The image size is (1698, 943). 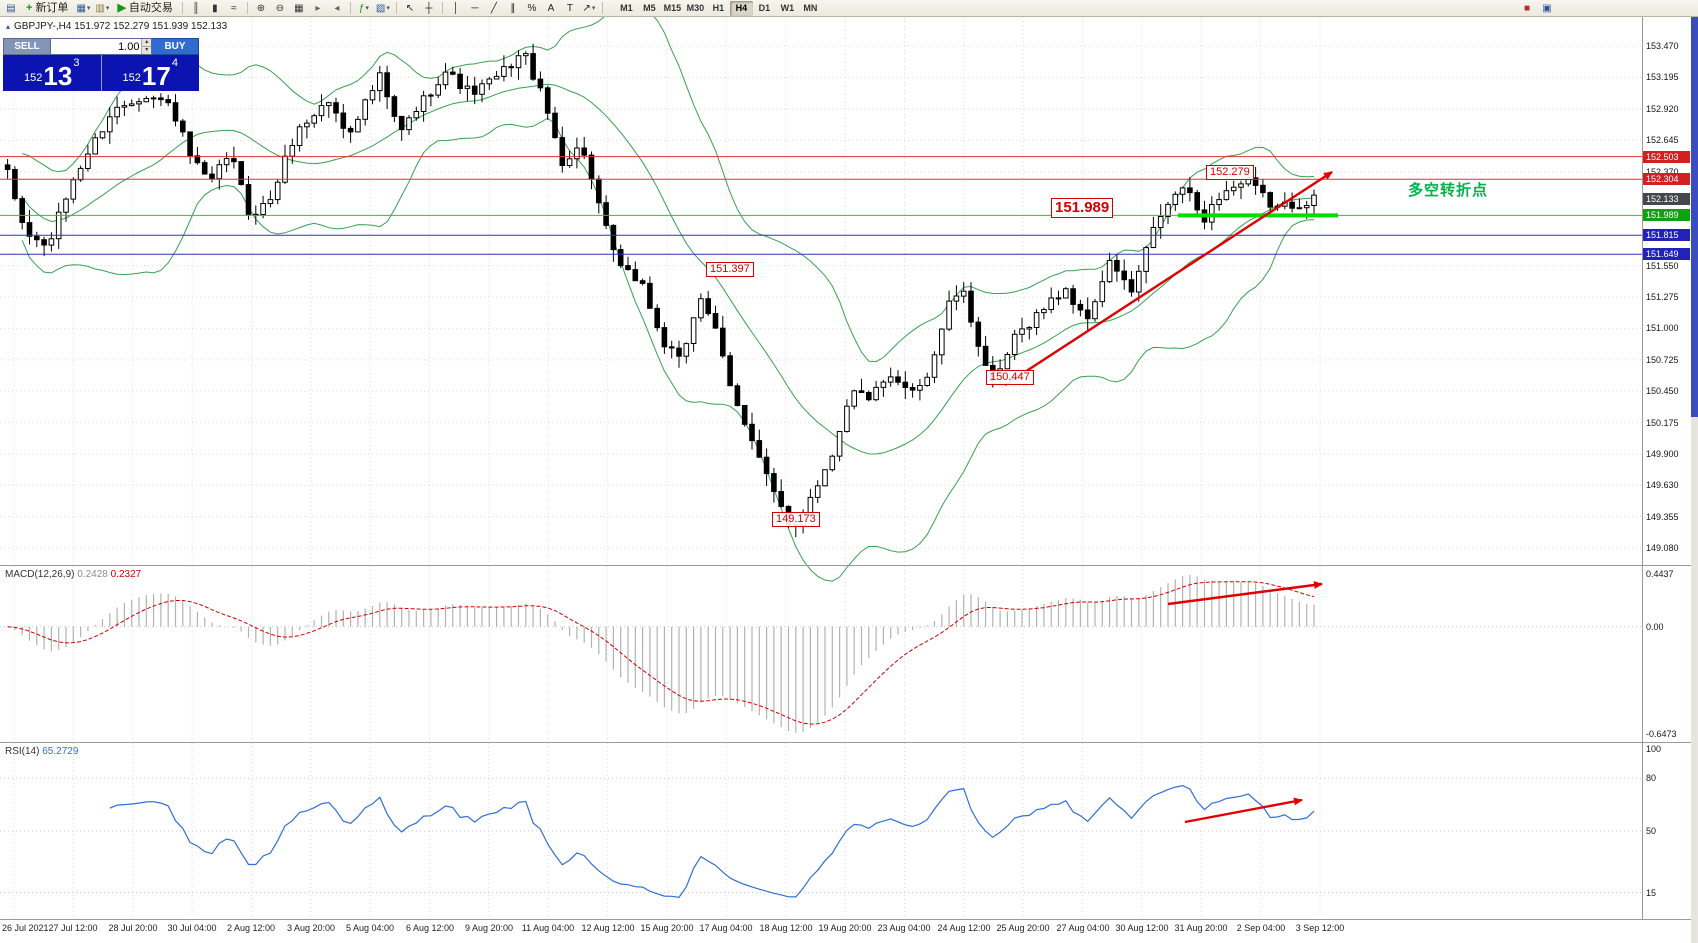 What do you see at coordinates (337, 8) in the screenshot?
I see `chart-shift-icon: ◂` at bounding box center [337, 8].